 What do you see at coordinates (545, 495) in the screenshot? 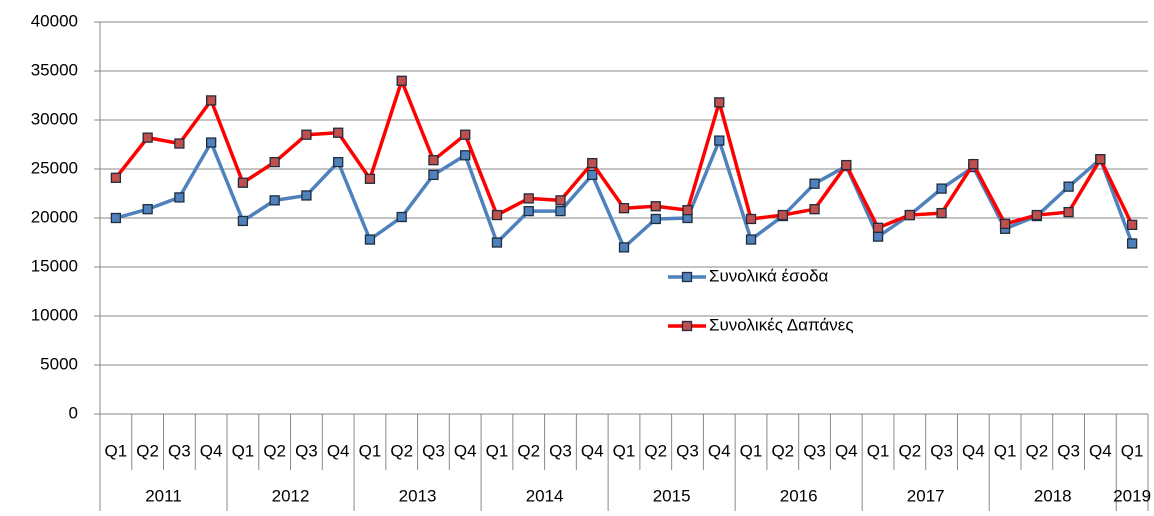
I see `group-label: 2014` at bounding box center [545, 495].